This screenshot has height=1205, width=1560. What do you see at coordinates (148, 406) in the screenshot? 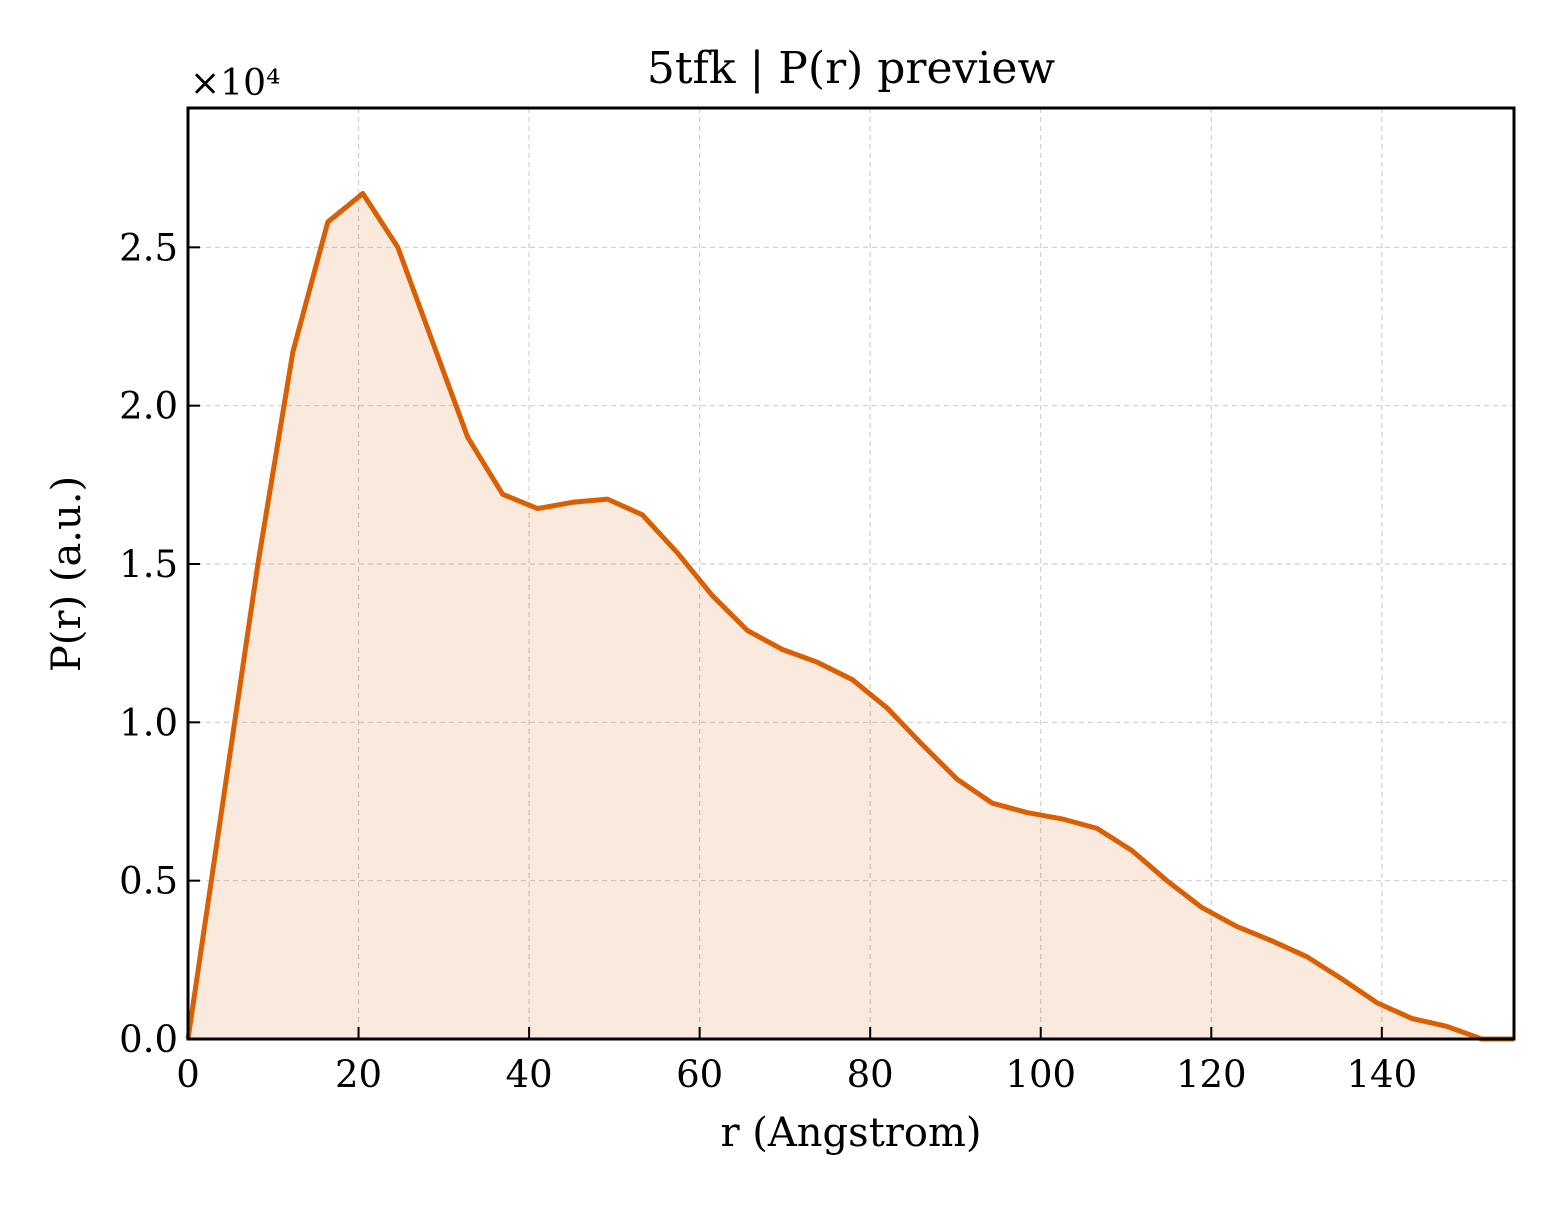
I see `y-tick-label: 2.0` at bounding box center [148, 406].